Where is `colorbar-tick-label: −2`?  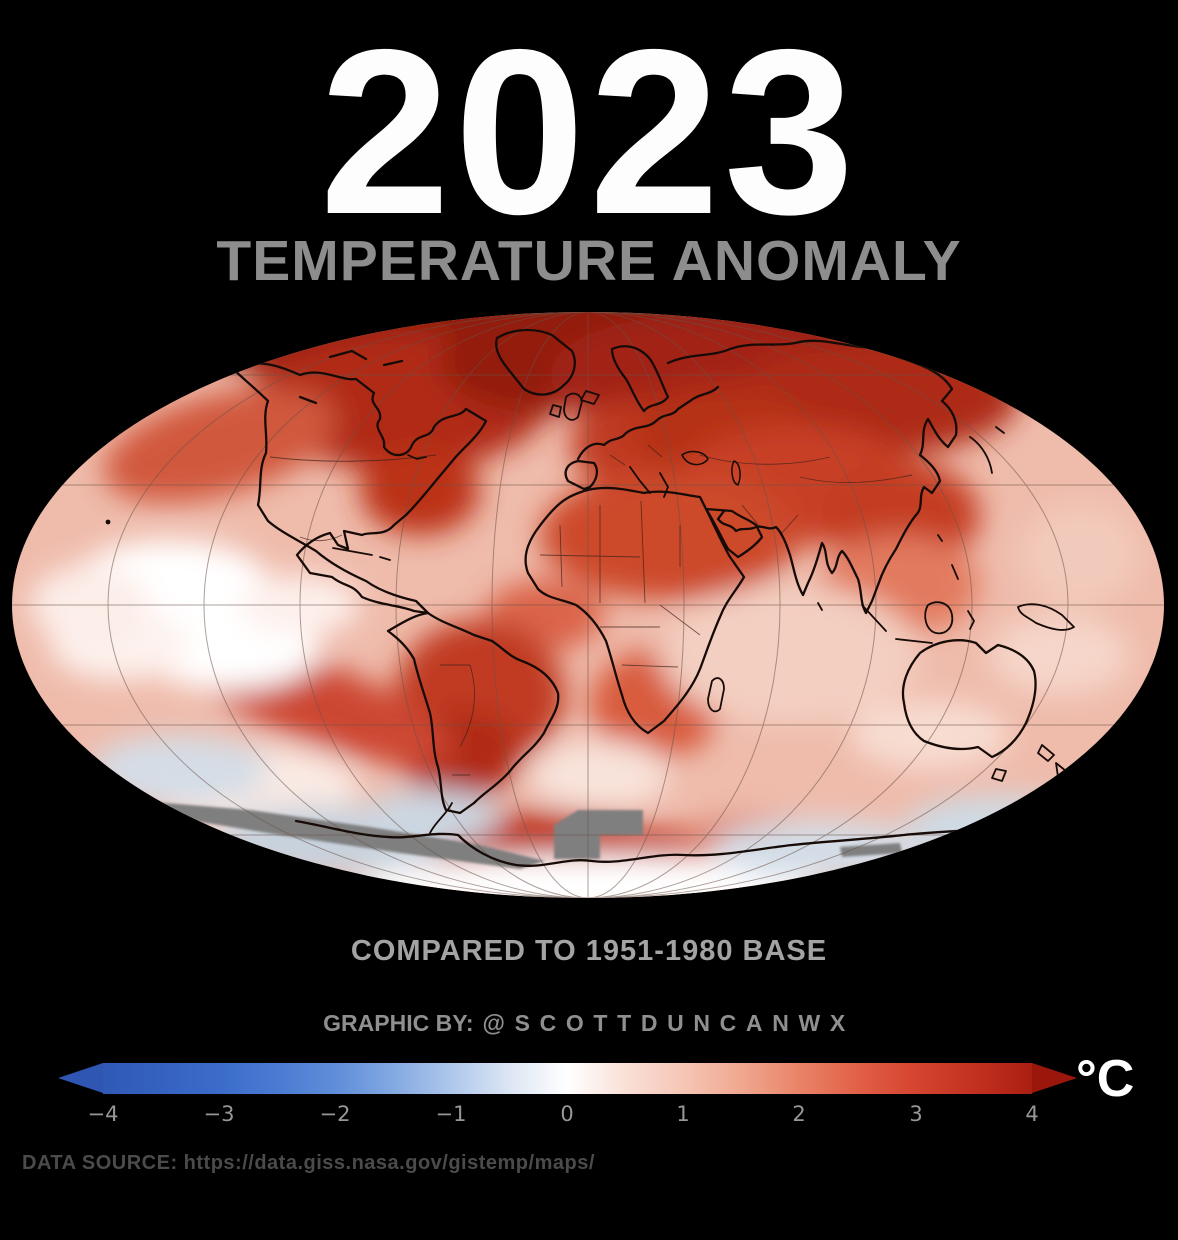
colorbar-tick-label: −2 is located at coordinates (335, 1114).